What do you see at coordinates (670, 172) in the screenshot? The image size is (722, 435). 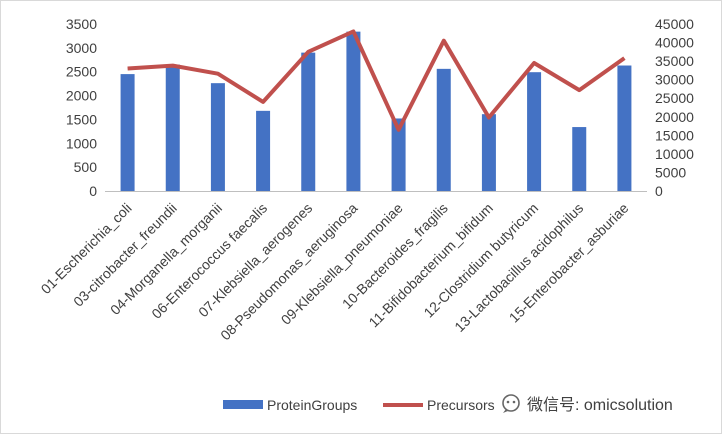 I see `right-tick-label: 5000` at bounding box center [670, 172].